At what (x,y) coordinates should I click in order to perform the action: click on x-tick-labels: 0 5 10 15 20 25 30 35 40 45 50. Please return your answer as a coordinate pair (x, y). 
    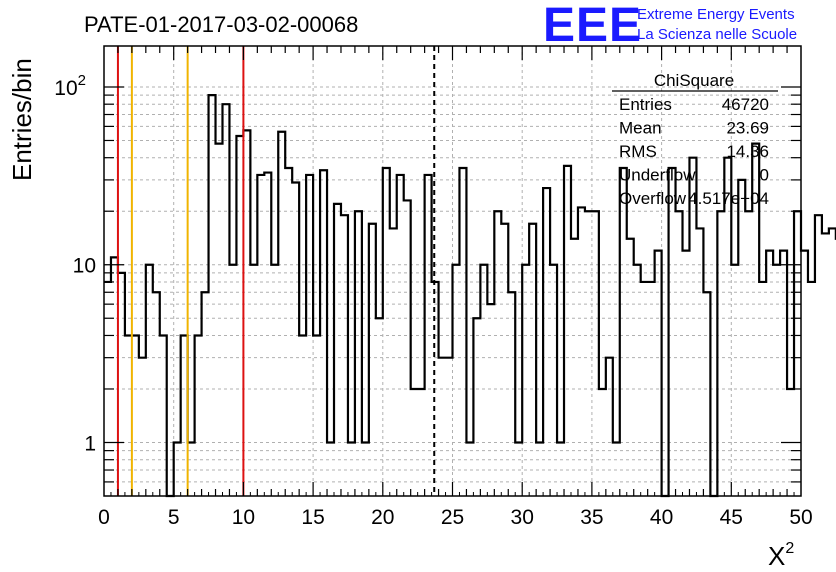
    Looking at the image, I should click on (455, 517).